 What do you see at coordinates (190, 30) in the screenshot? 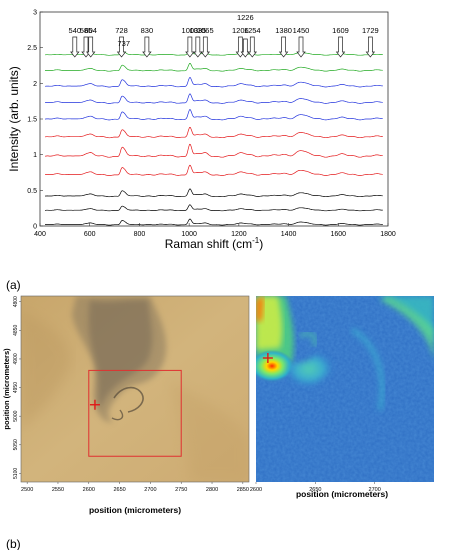
I see `peak-label: 1003` at bounding box center [190, 30].